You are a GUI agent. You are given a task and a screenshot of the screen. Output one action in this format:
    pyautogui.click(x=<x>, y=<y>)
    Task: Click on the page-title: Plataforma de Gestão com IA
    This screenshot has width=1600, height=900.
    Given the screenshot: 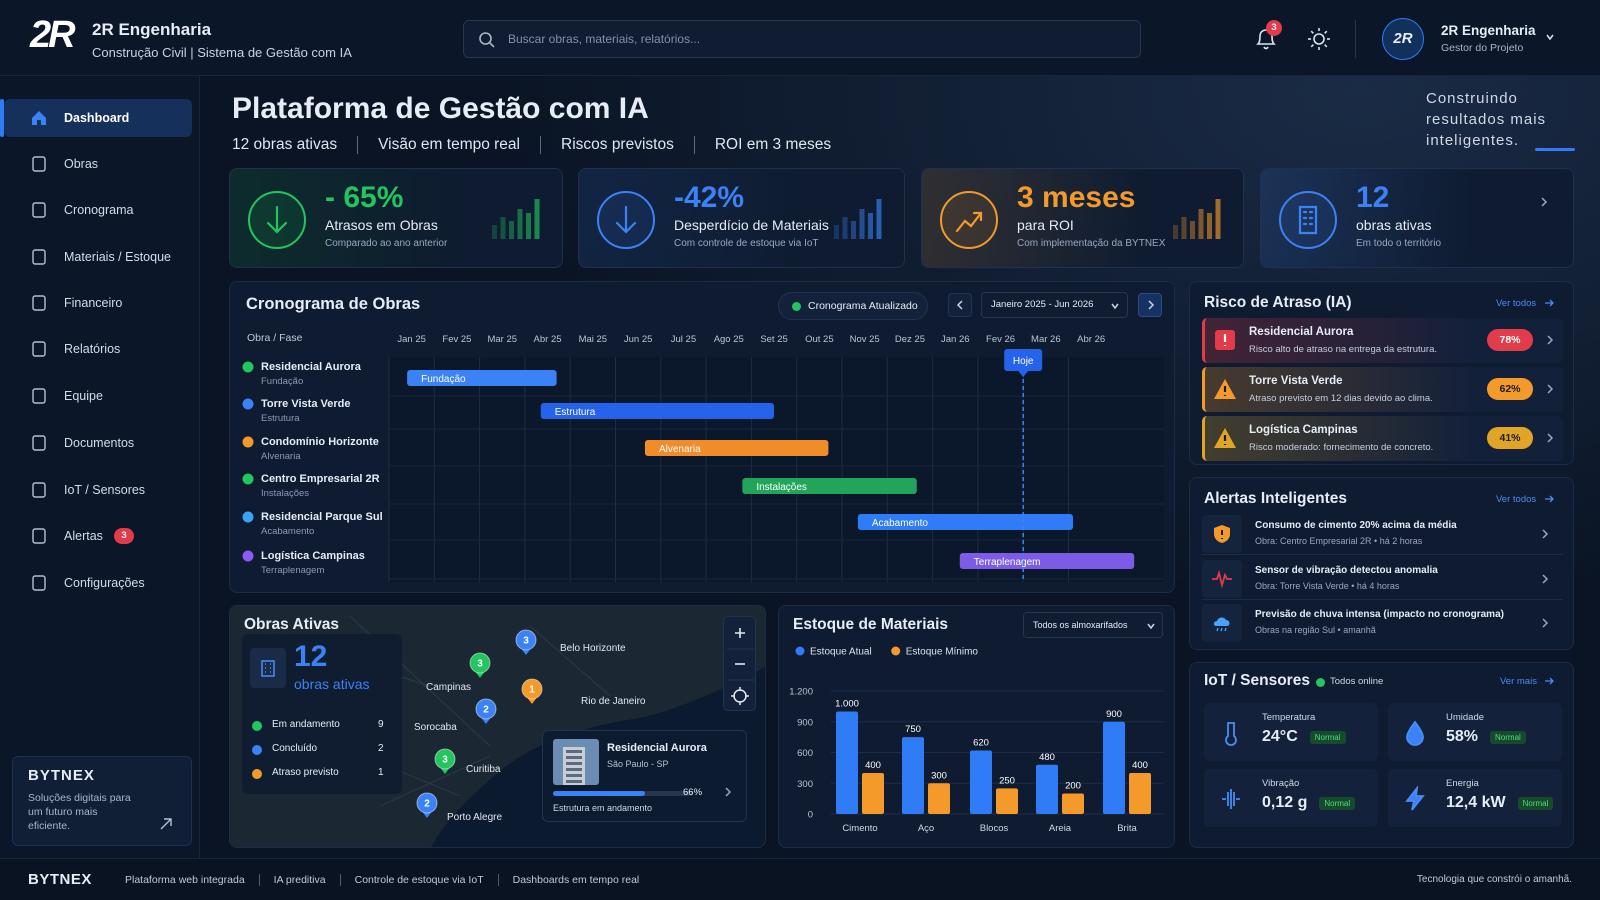 What is the action you would take?
    pyautogui.click(x=440, y=108)
    